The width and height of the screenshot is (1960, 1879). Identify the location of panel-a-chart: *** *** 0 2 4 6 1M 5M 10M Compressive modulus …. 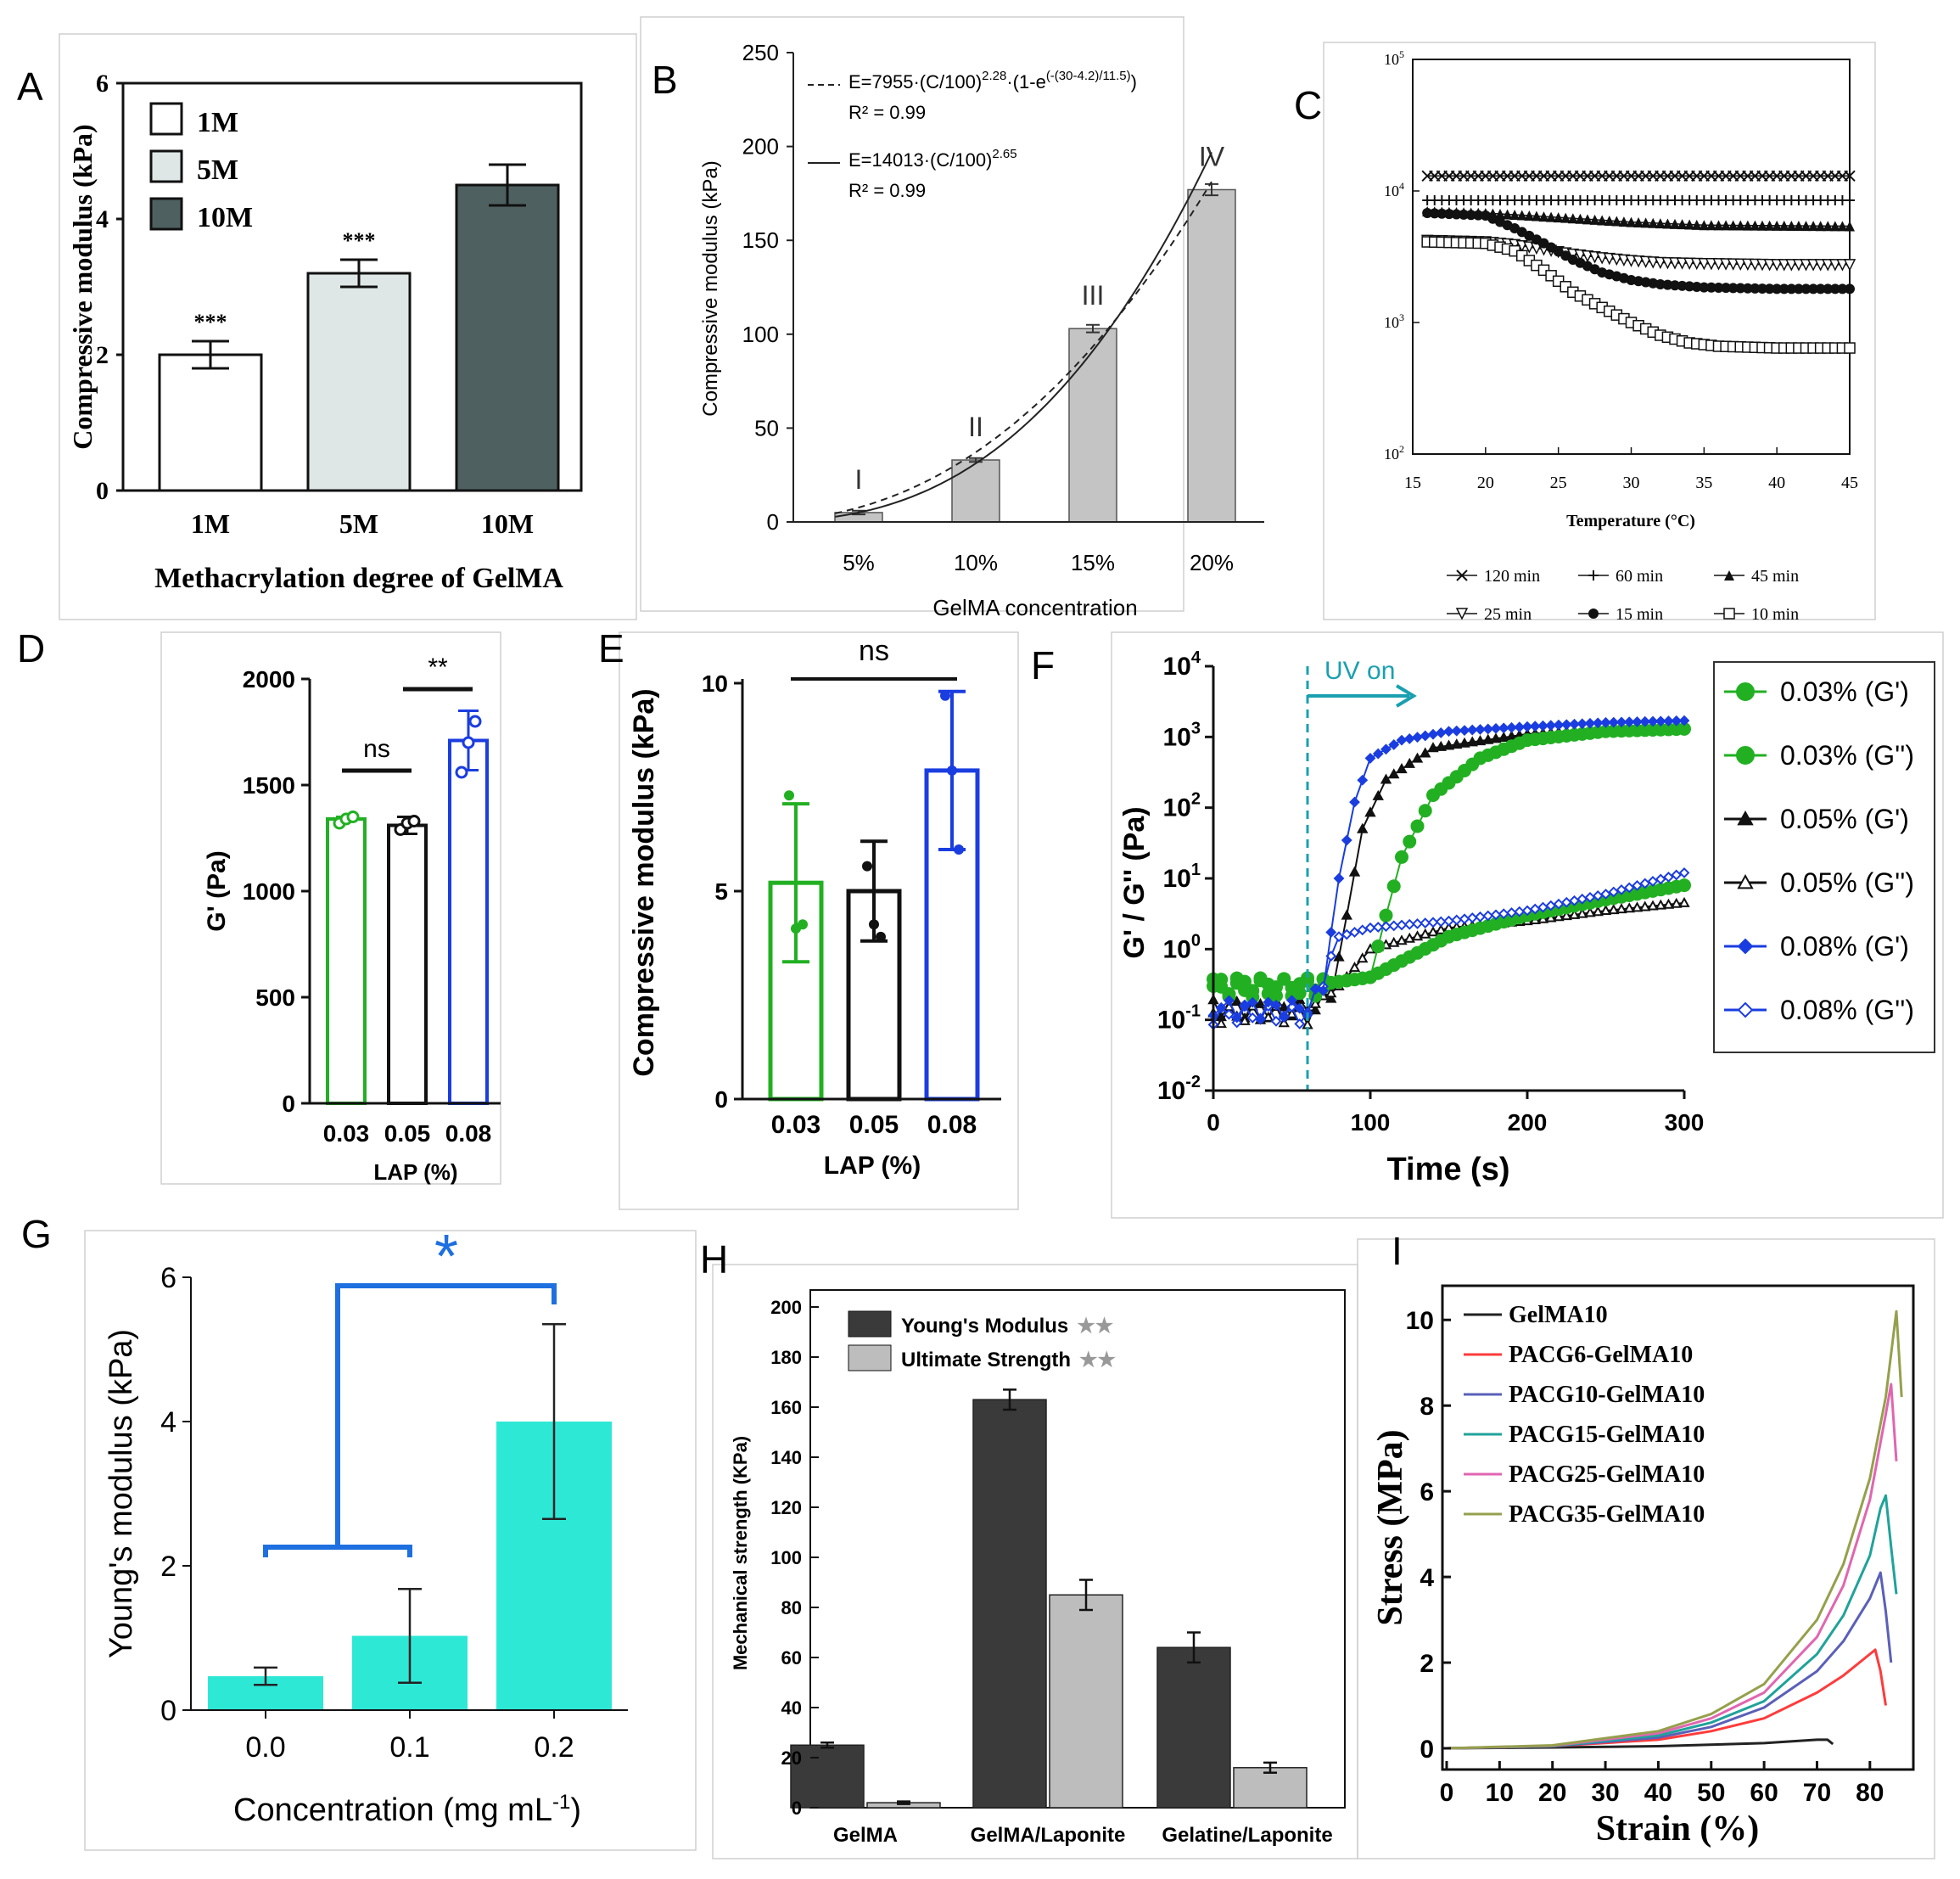
(325, 332).